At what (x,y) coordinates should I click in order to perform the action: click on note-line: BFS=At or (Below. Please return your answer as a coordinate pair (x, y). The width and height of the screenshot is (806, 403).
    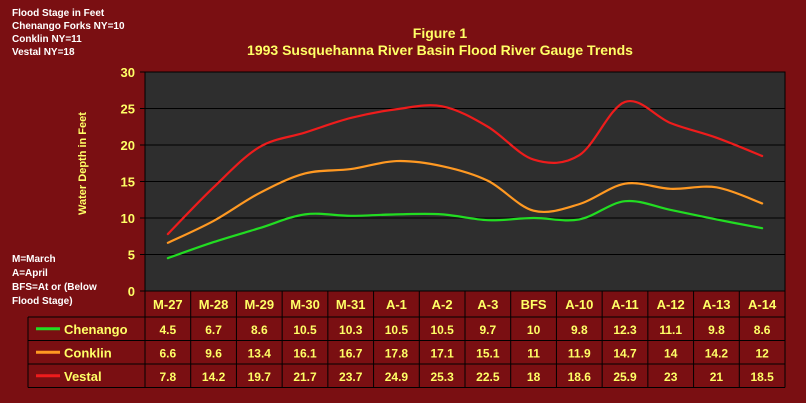
    Looking at the image, I should click on (54, 287).